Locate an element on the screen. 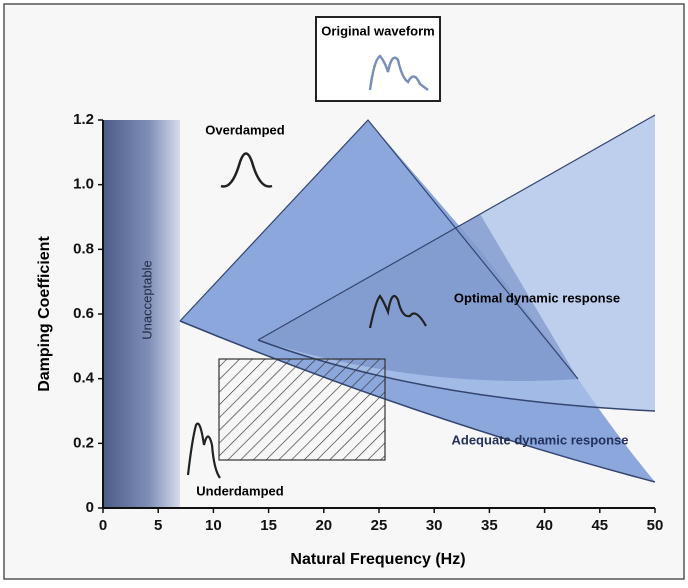 The height and width of the screenshot is (588, 688). unacceptable-region is located at coordinates (141, 314).